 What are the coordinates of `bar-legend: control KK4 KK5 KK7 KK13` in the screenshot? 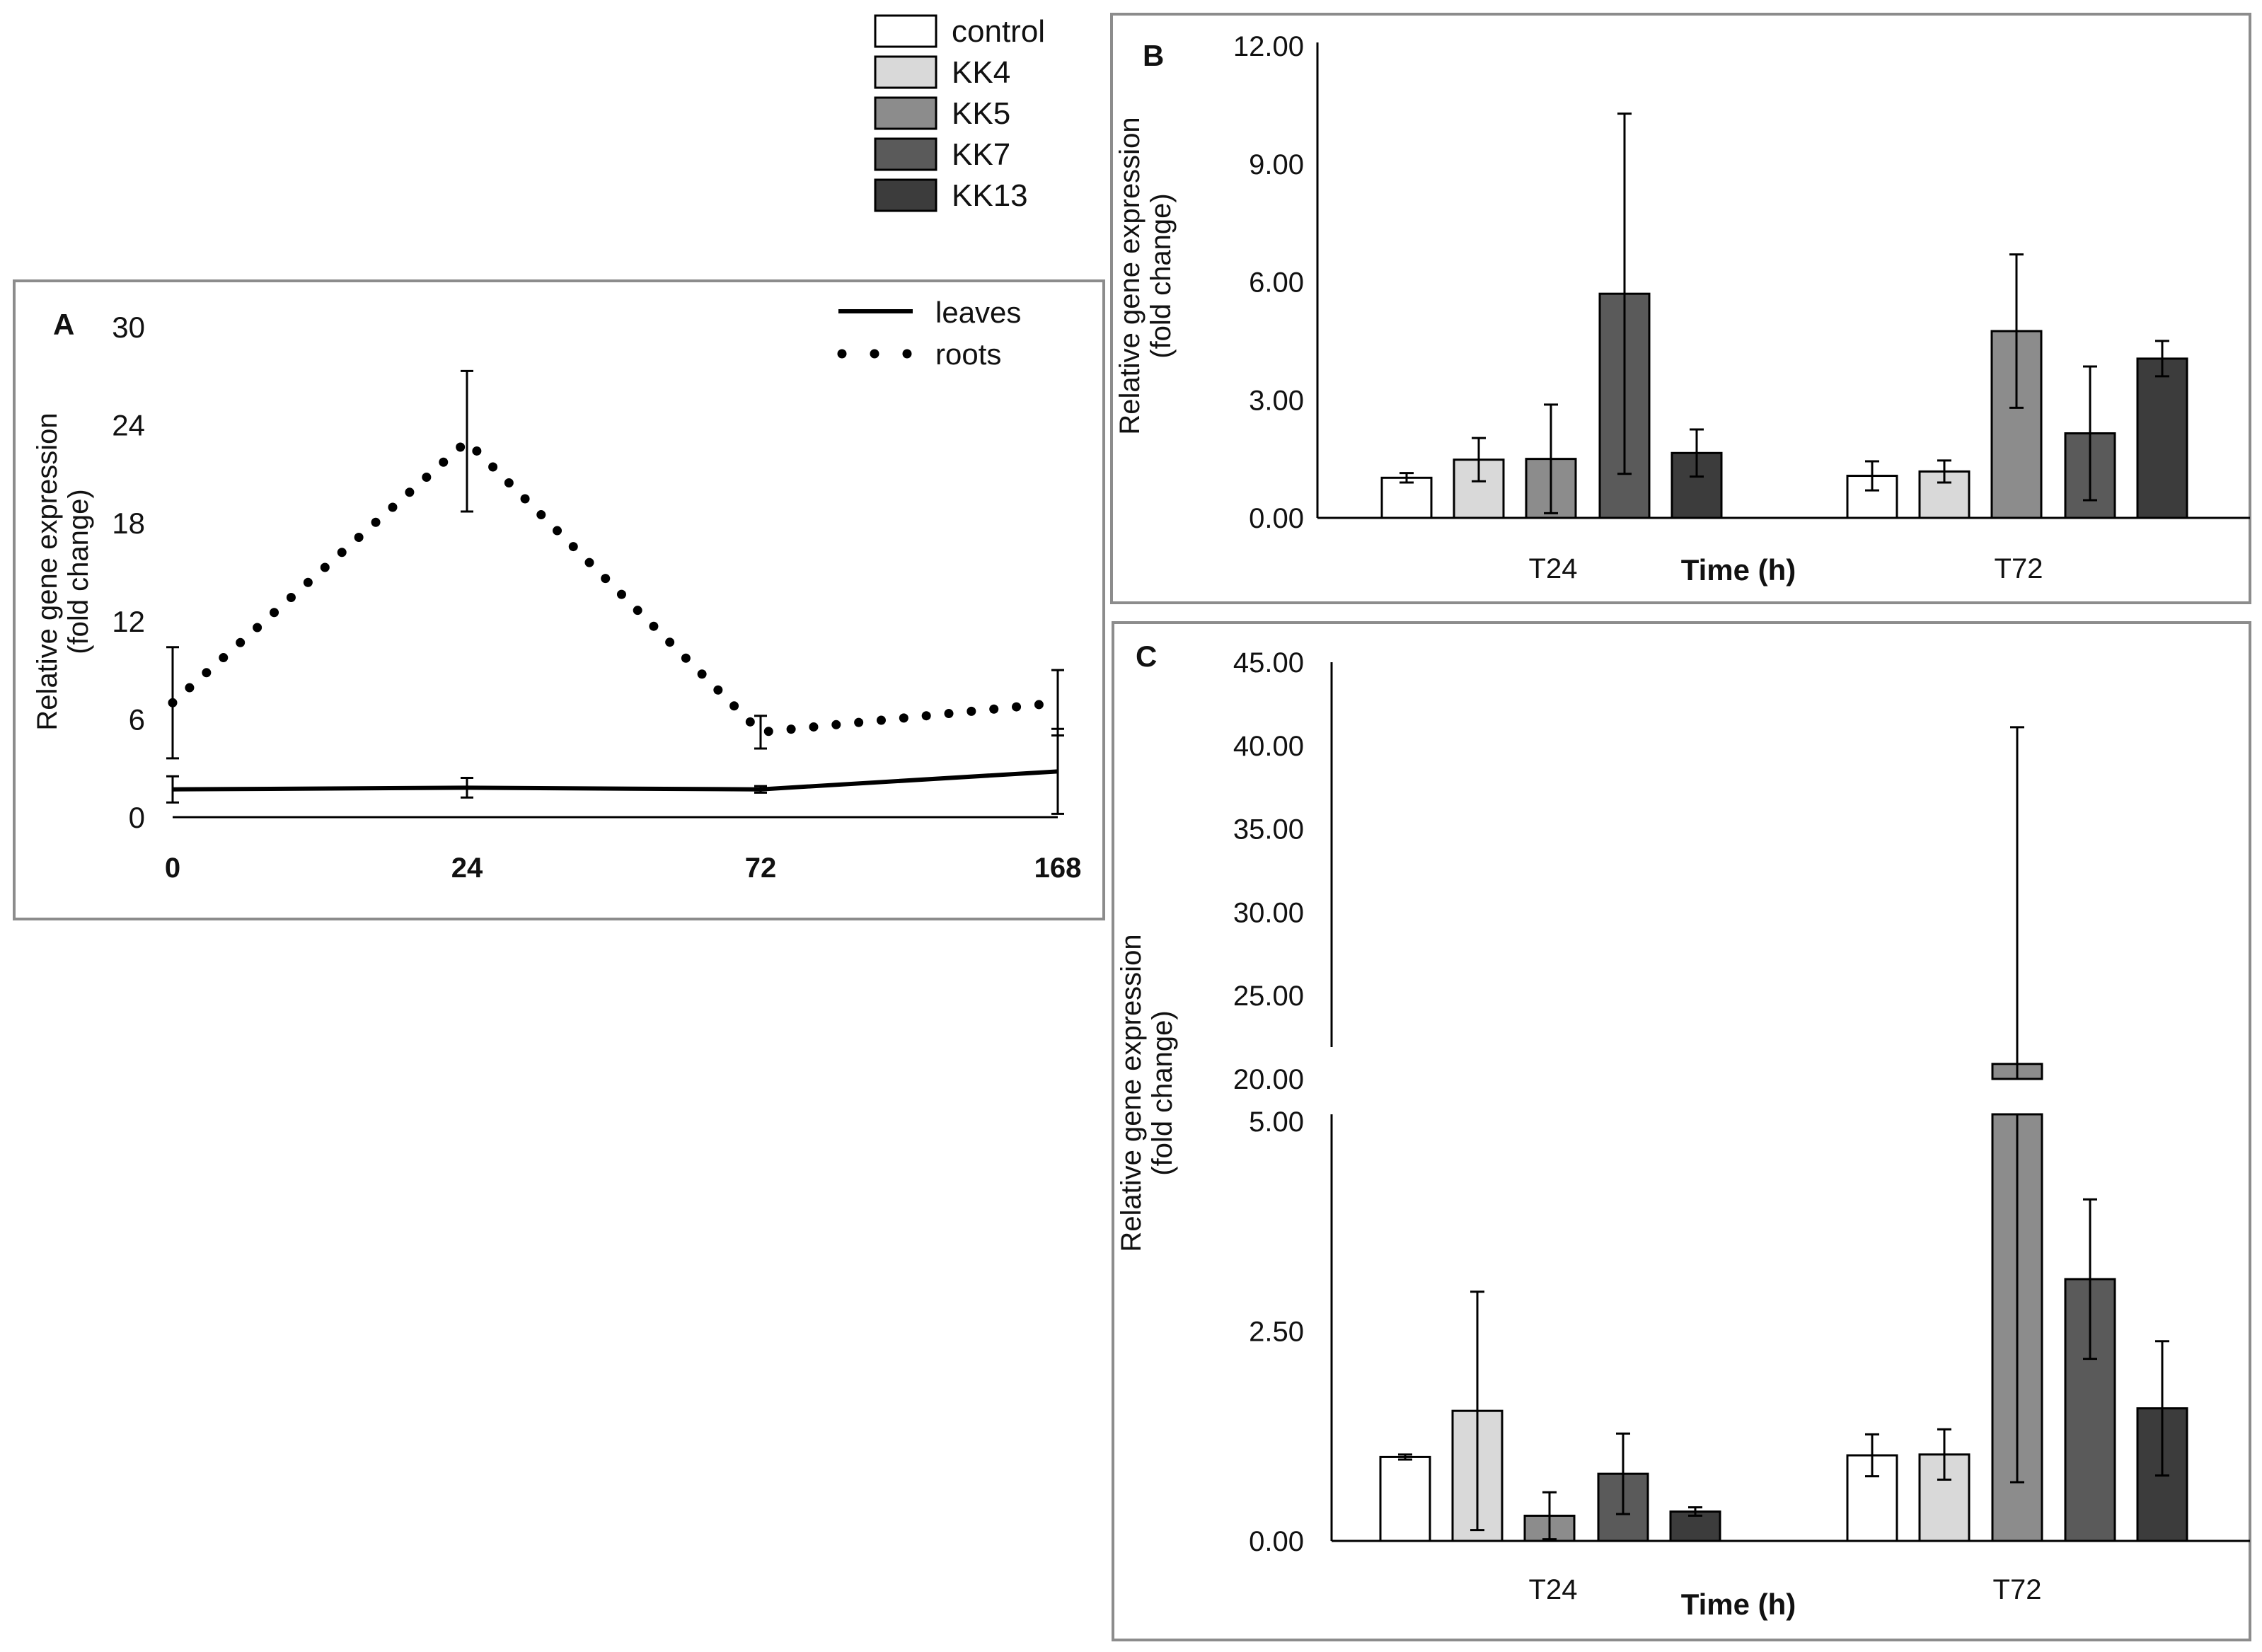 It's located at (959, 113).